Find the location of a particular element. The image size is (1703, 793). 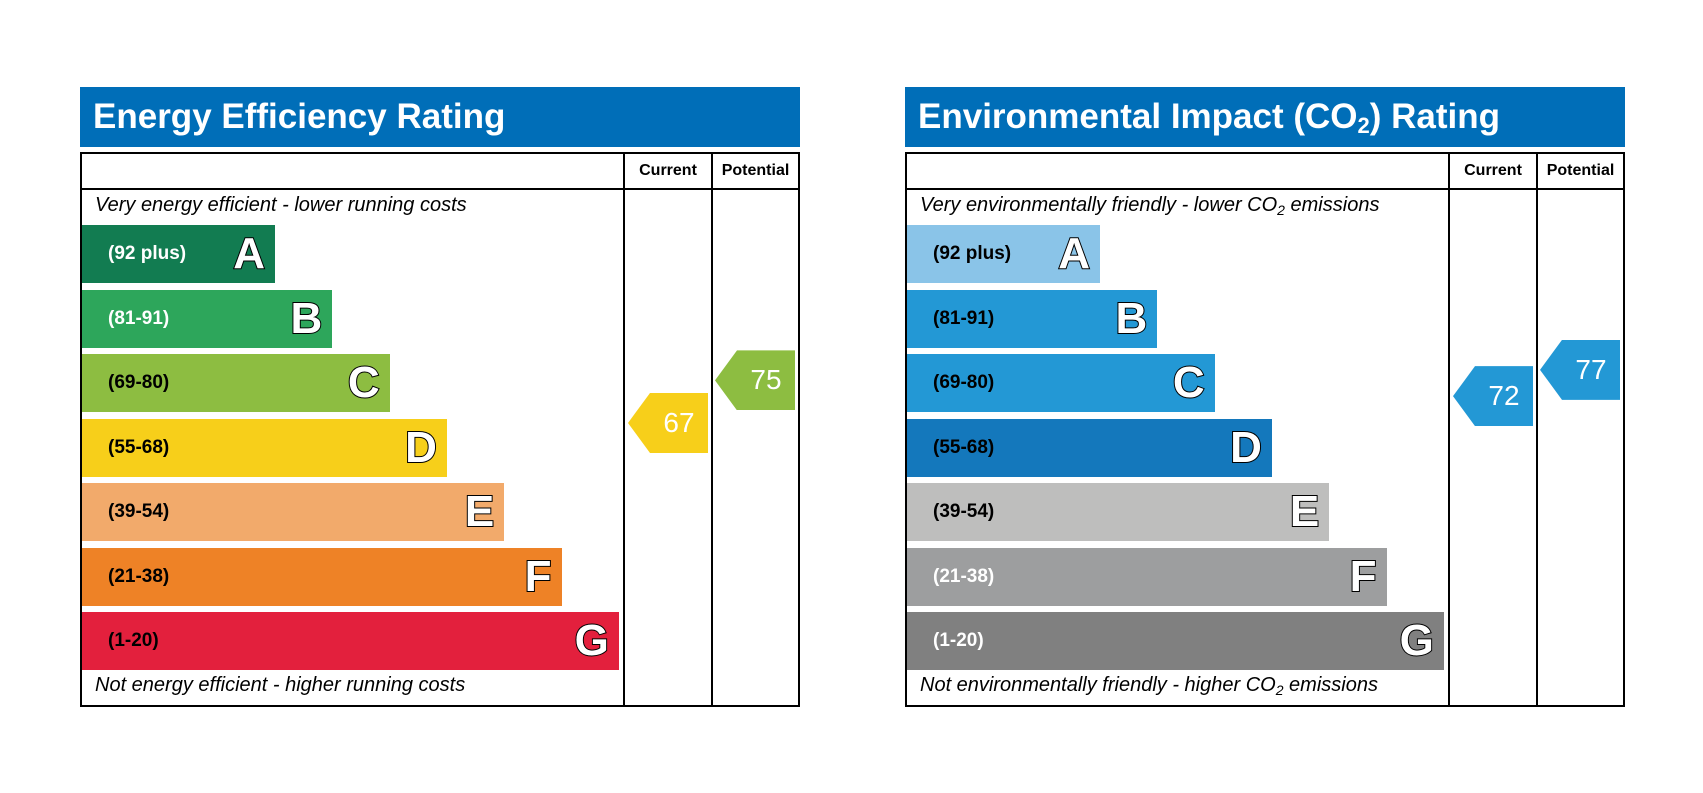

potential-rating-arrow: 77 is located at coordinates (1580, 369).